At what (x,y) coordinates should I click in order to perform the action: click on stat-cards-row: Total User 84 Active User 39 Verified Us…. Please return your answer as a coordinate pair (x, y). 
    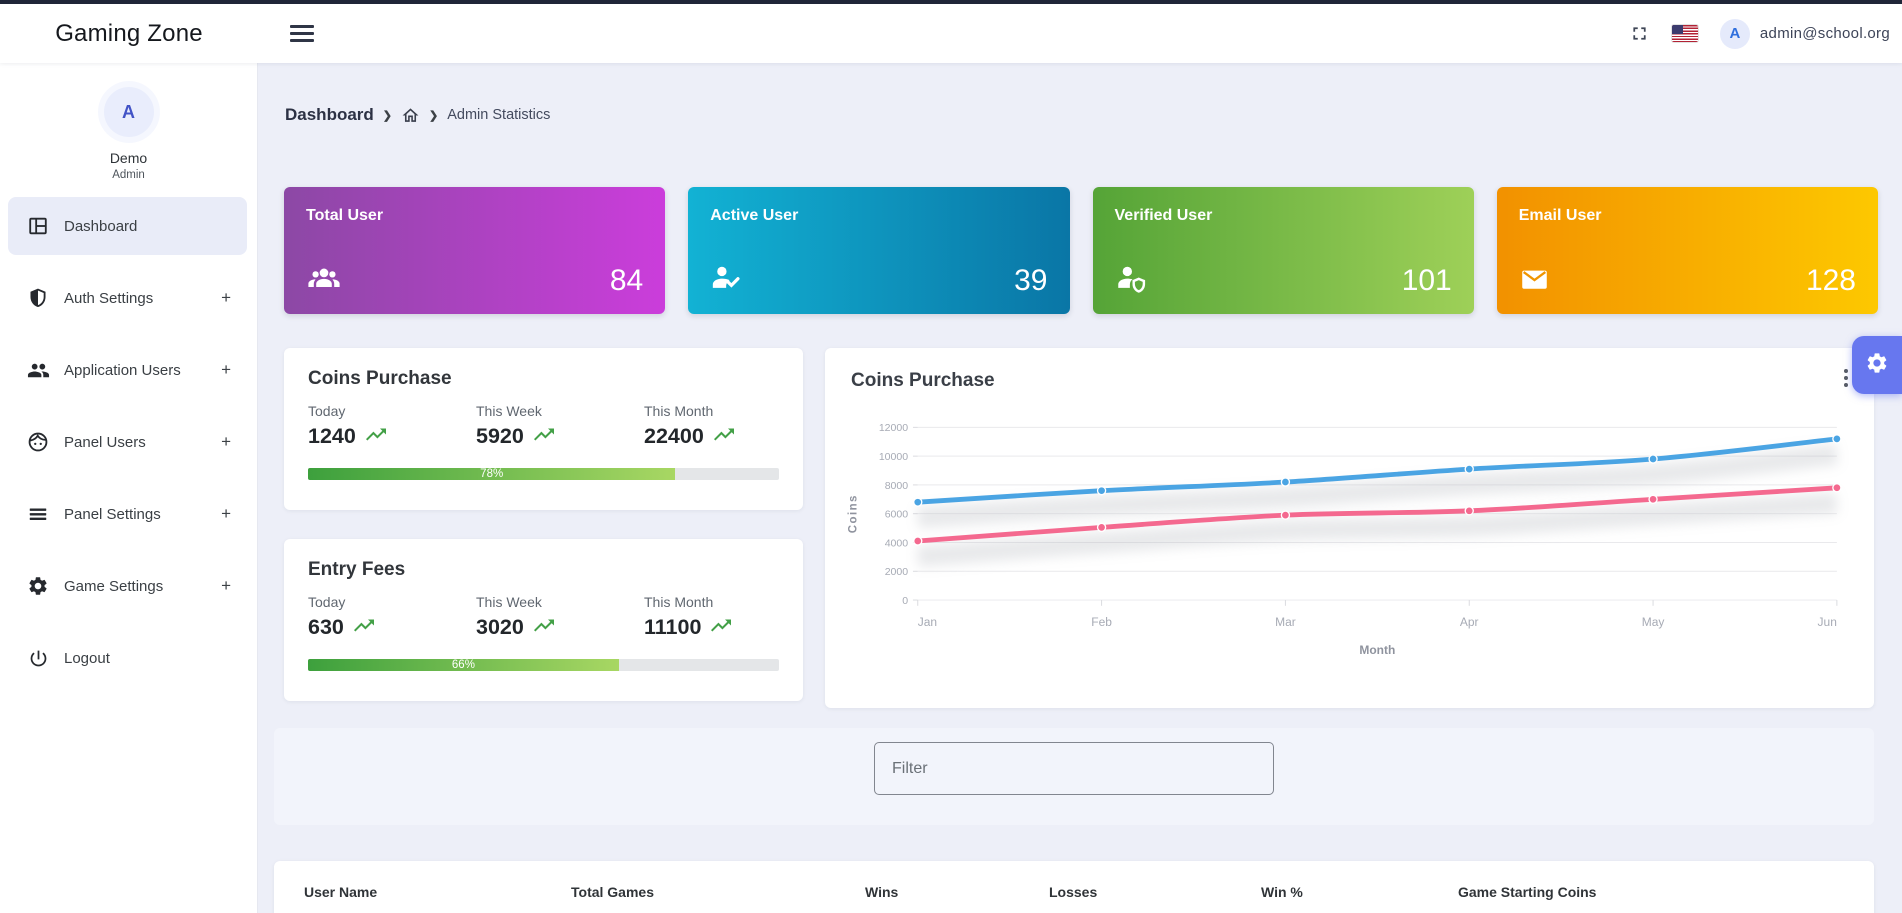
    Looking at the image, I should click on (1081, 250).